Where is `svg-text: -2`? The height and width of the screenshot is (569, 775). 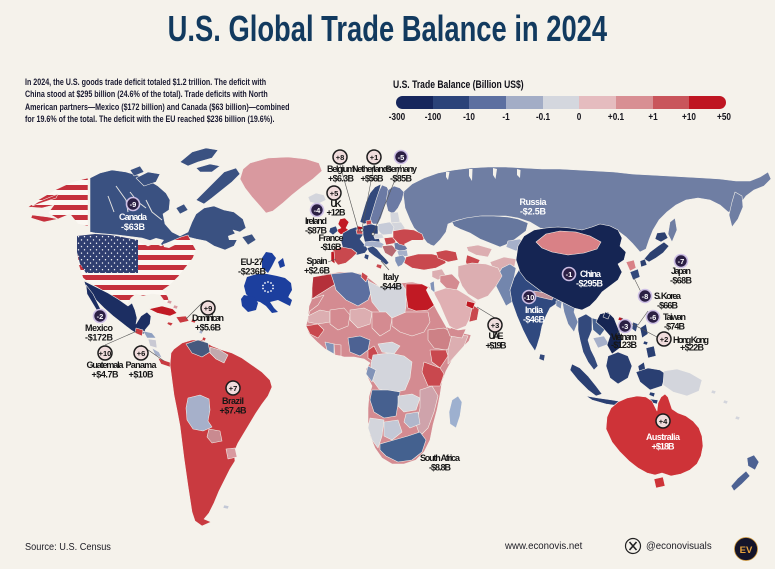
svg-text: -2 is located at coordinates (100, 316).